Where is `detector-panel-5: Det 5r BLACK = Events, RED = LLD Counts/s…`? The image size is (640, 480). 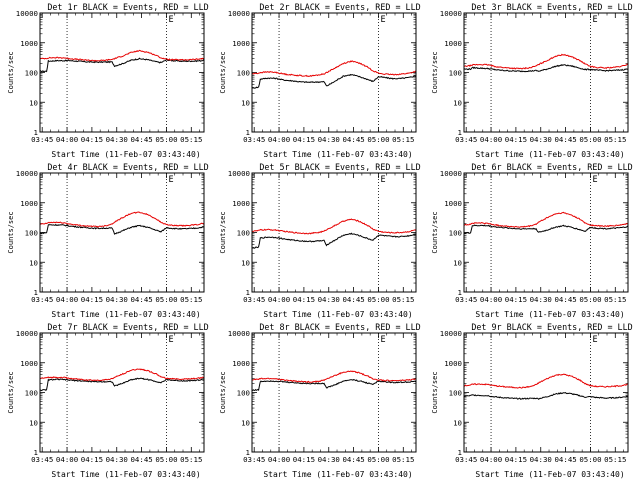 detector-panel-5: Det 5r BLACK = Events, RED = LLD Counts/s… is located at coordinates (320, 240).